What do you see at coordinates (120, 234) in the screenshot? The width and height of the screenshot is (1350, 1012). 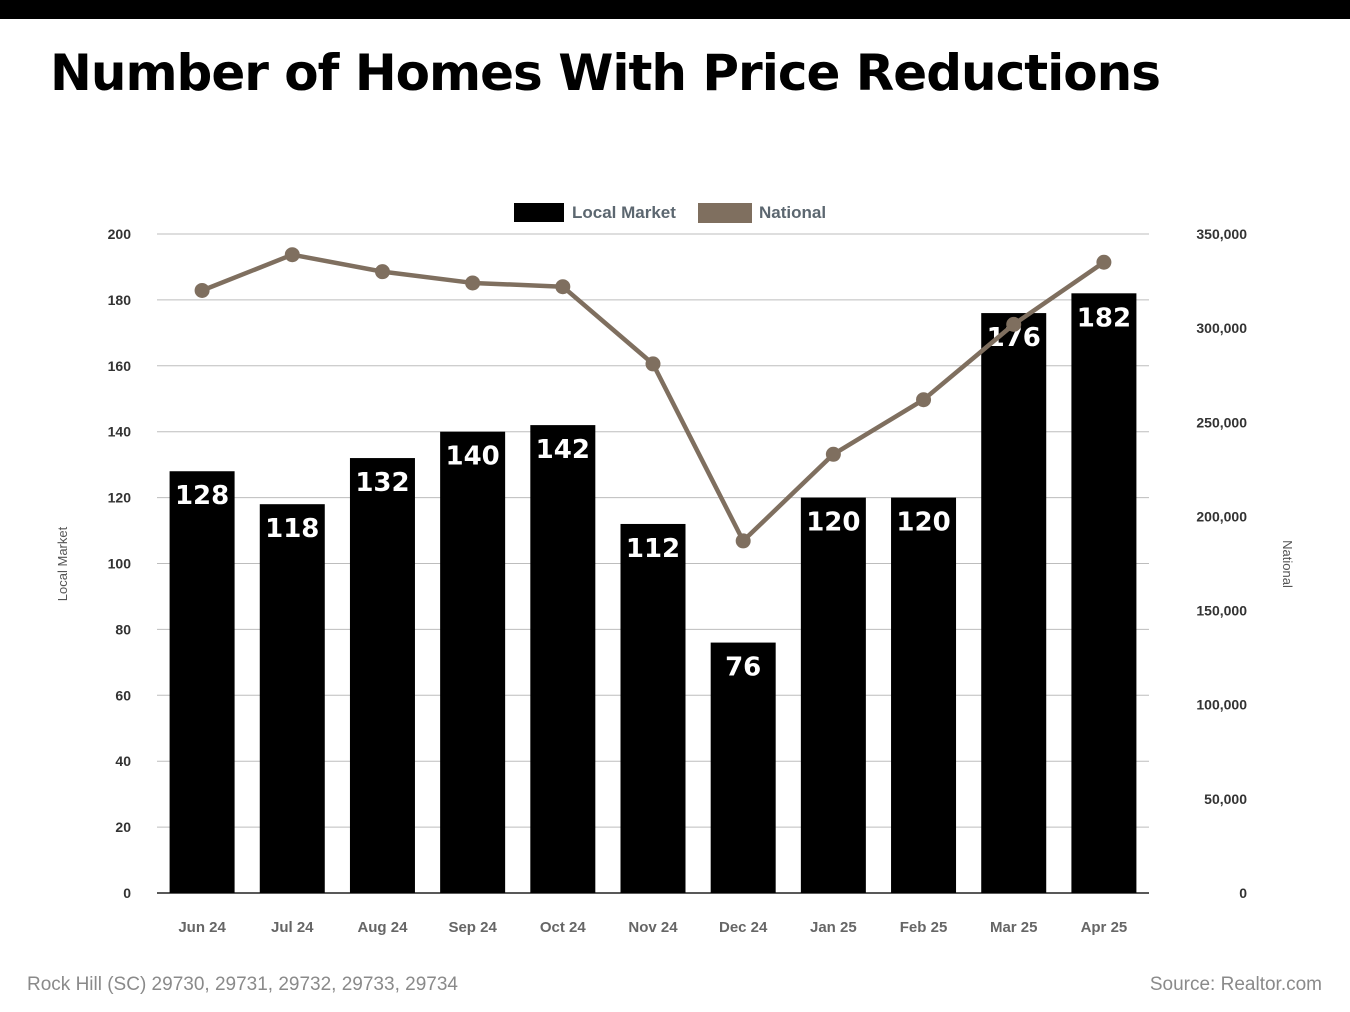 I see `left-tick-label: 200` at bounding box center [120, 234].